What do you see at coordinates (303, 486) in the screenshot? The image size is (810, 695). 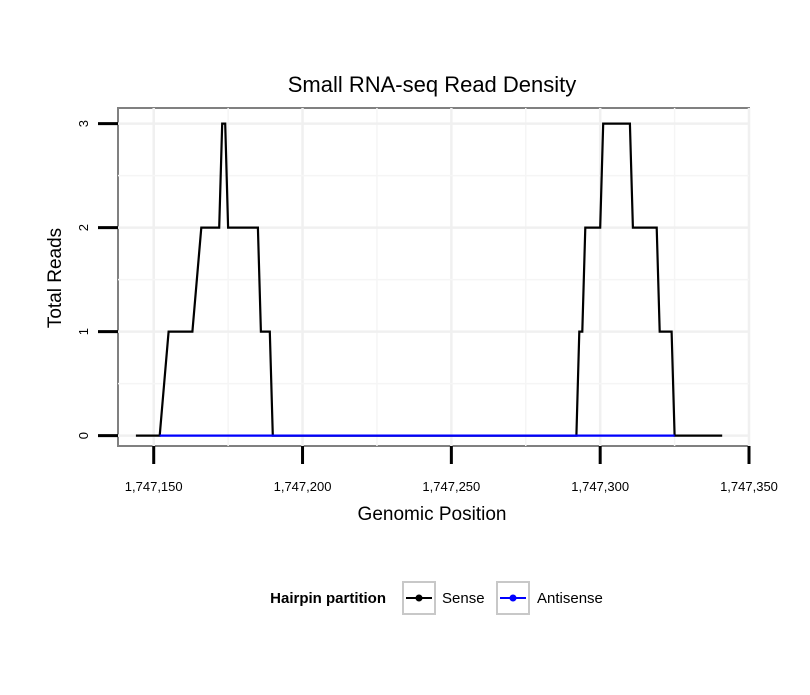 I see `x-tick-label: 1,747,200` at bounding box center [303, 486].